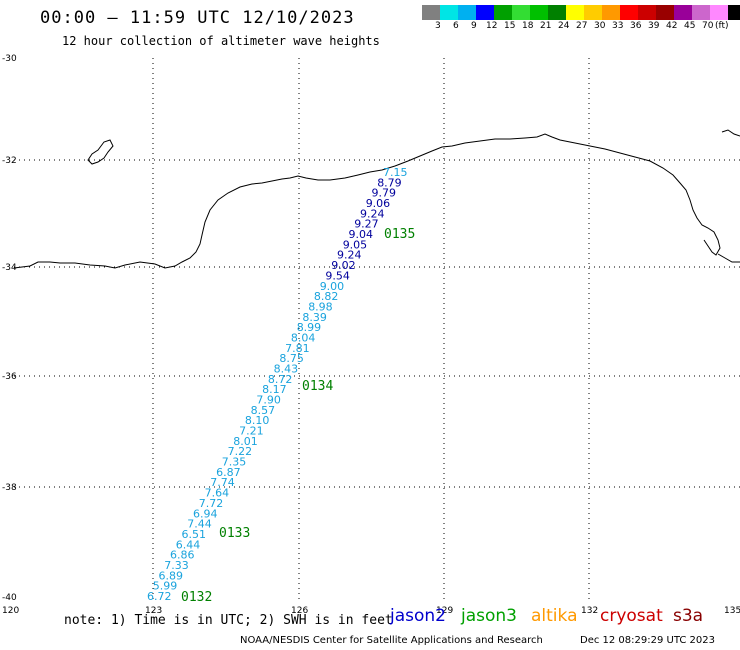 This screenshot has height=650, width=740. Describe the element at coordinates (456, 26) in the screenshot. I see `legend-label: 6` at that location.